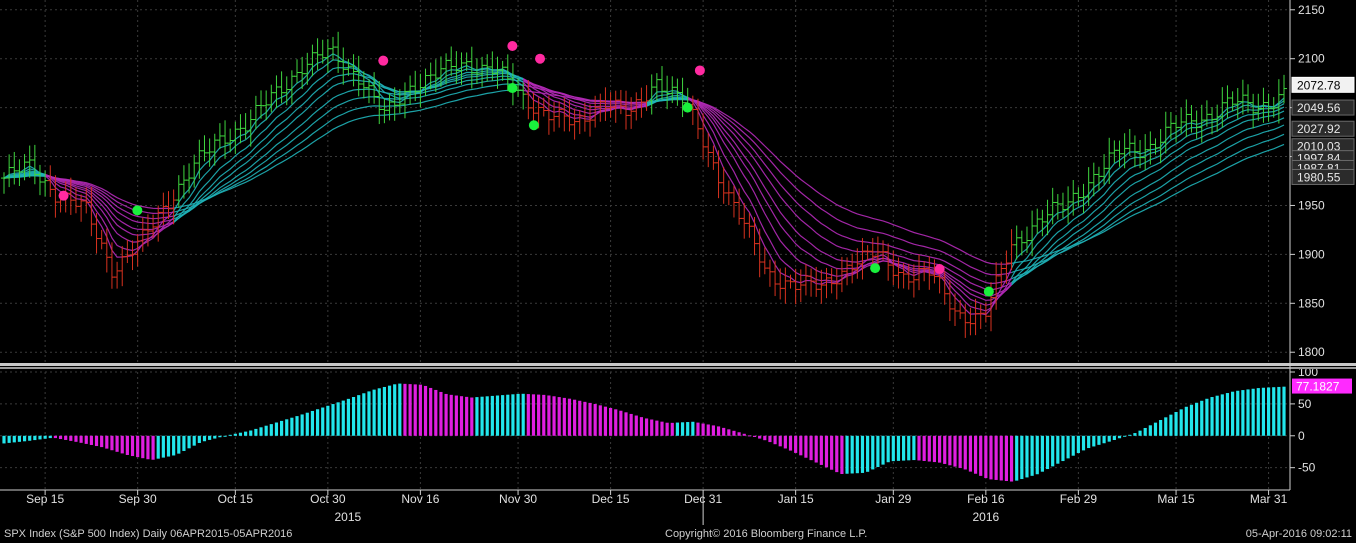 Image resolution: width=1356 pixels, height=543 pixels. What do you see at coordinates (678, 368) in the screenshot?
I see `pane-separator-shadow` at bounding box center [678, 368].